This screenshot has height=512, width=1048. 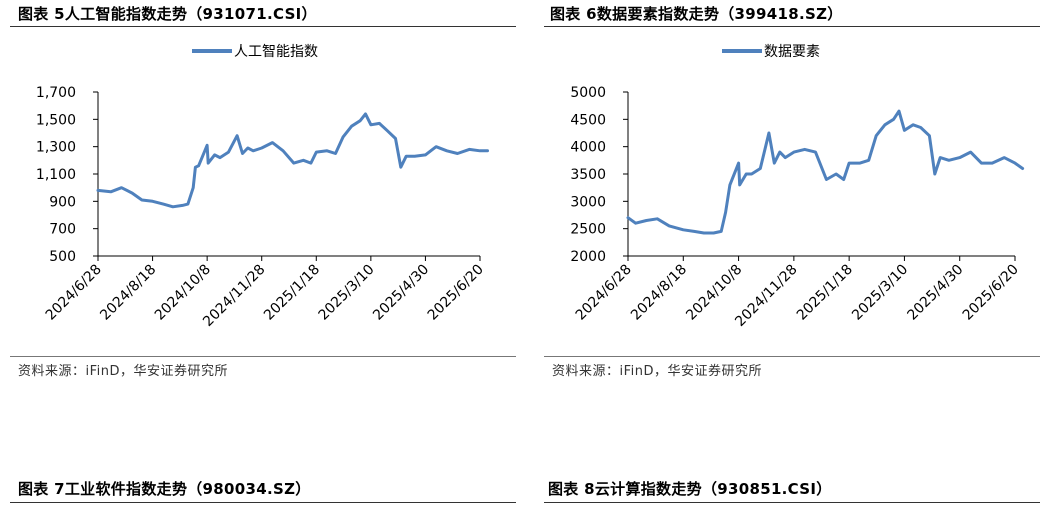 What do you see at coordinates (588, 175) in the screenshot?
I see `y-tick-label: 3500` at bounding box center [588, 175].